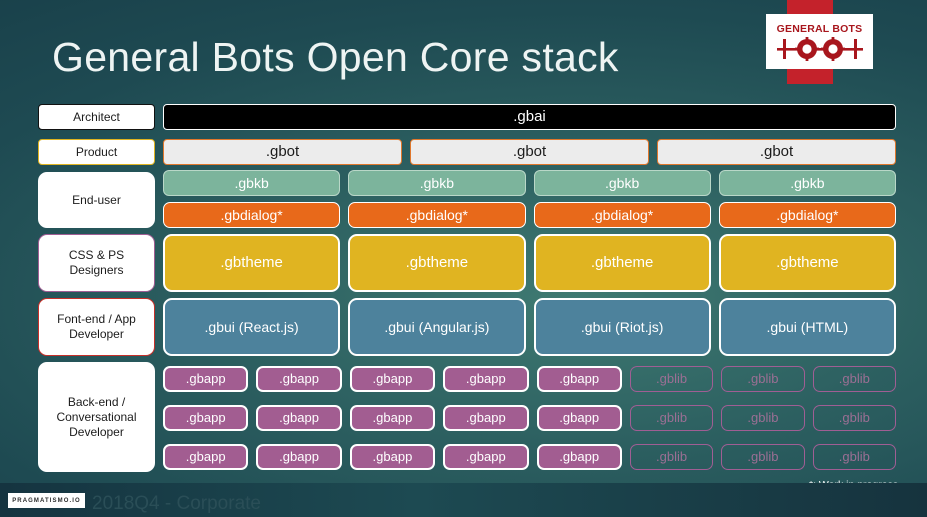 The image size is (927, 517). Describe the element at coordinates (529, 117) in the screenshot. I see `block-gbai: .gbai` at that location.